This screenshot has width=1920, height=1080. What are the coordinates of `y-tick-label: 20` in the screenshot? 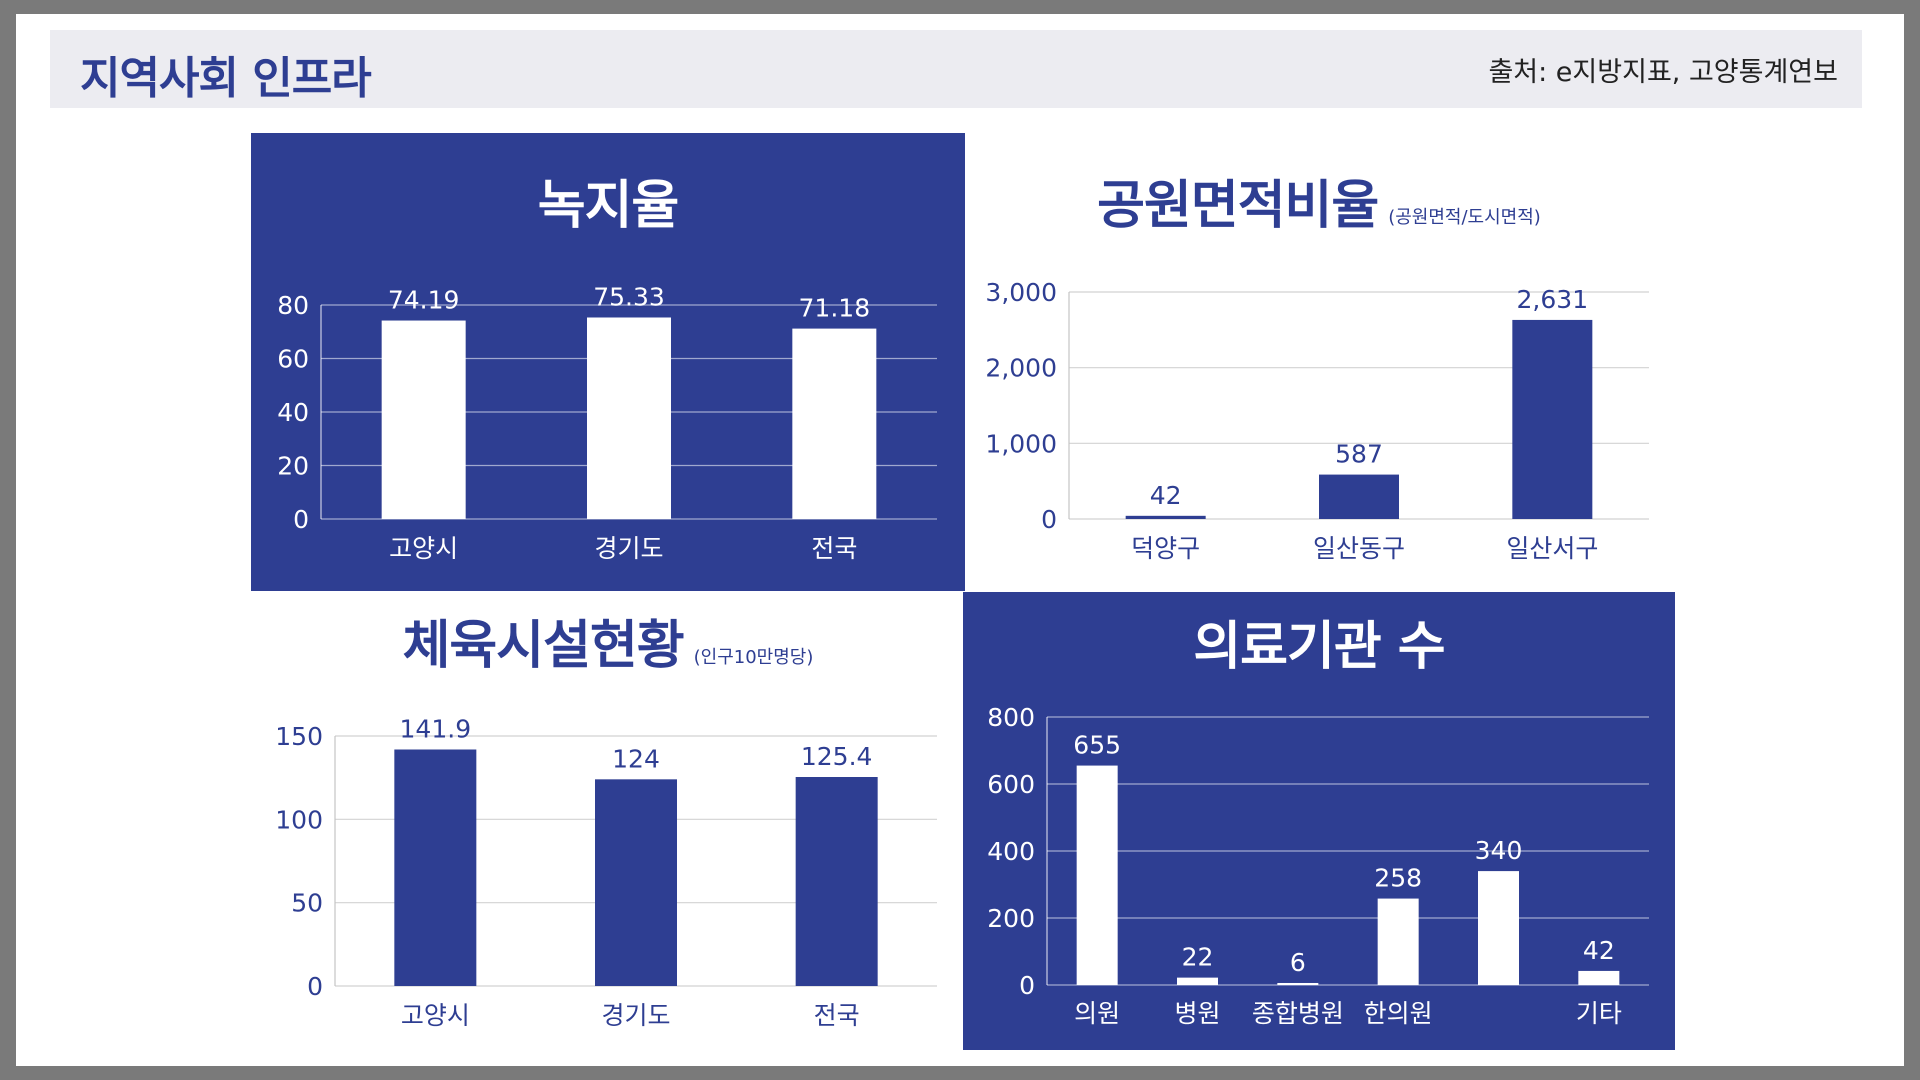 It's located at (293, 466).